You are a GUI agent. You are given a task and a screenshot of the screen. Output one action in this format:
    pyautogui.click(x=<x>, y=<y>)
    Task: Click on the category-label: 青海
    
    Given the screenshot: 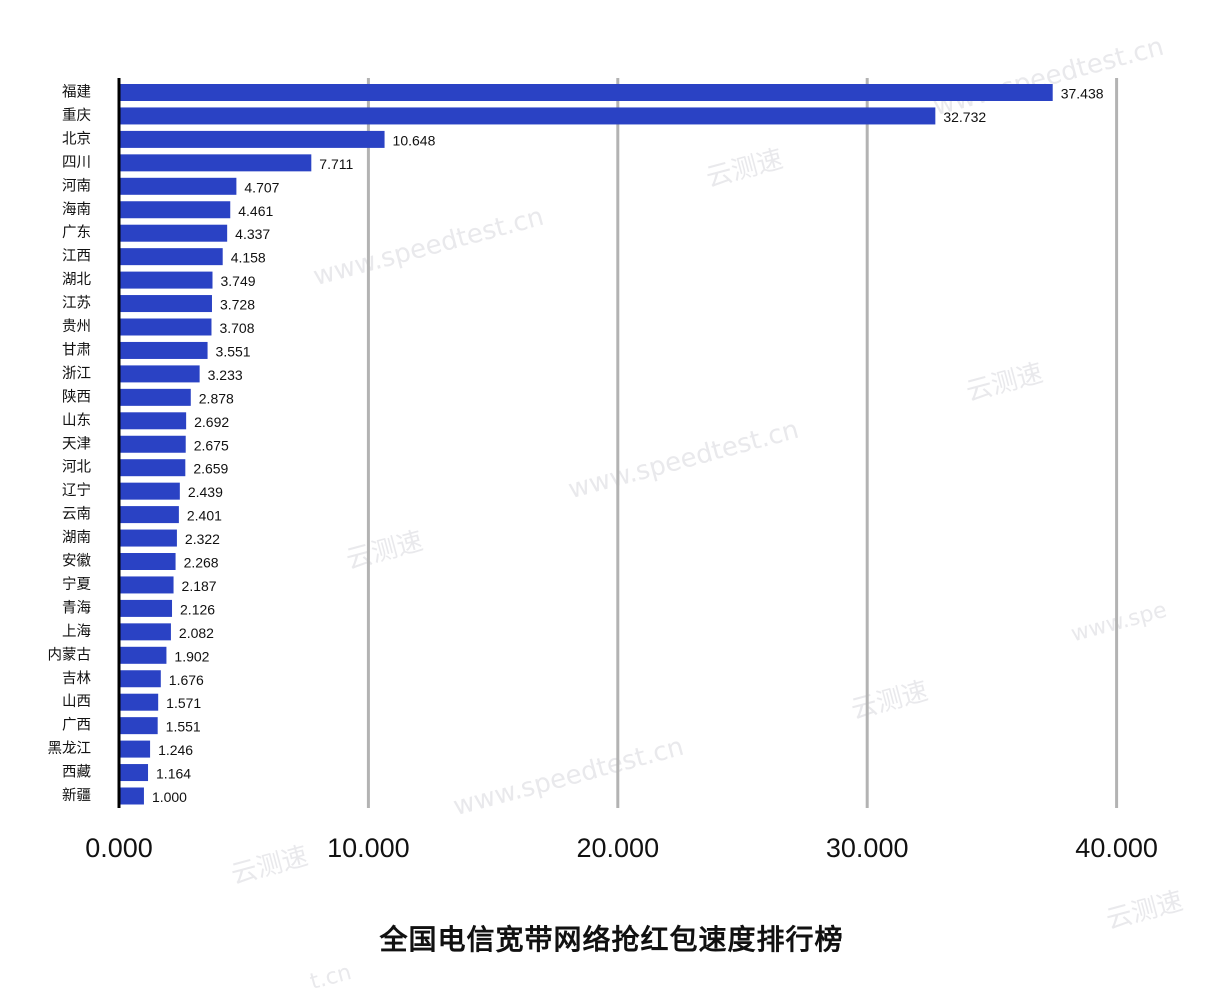 What is the action you would take?
    pyautogui.click(x=76, y=607)
    